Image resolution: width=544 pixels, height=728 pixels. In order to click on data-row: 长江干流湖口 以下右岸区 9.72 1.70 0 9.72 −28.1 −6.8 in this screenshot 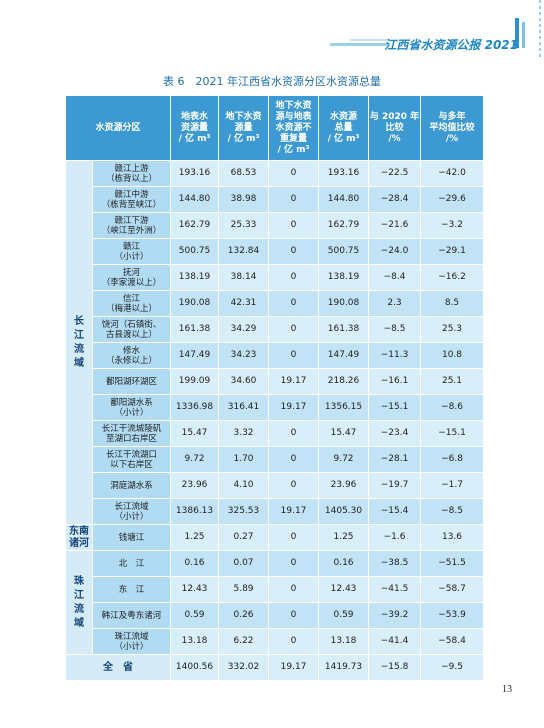, I will do `click(275, 459)`.